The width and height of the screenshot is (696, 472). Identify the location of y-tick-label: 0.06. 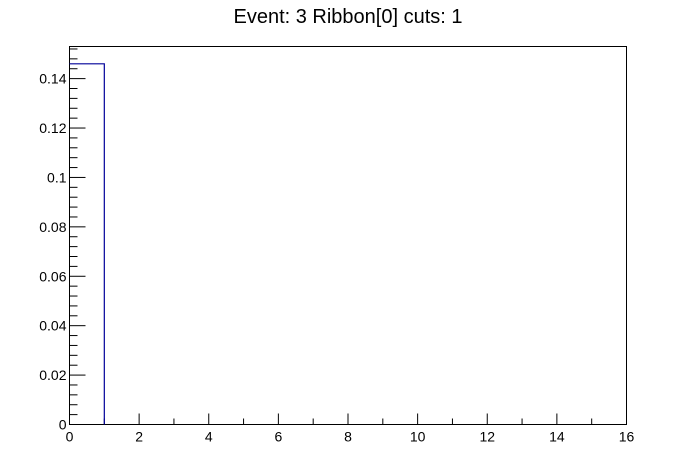
(52, 276).